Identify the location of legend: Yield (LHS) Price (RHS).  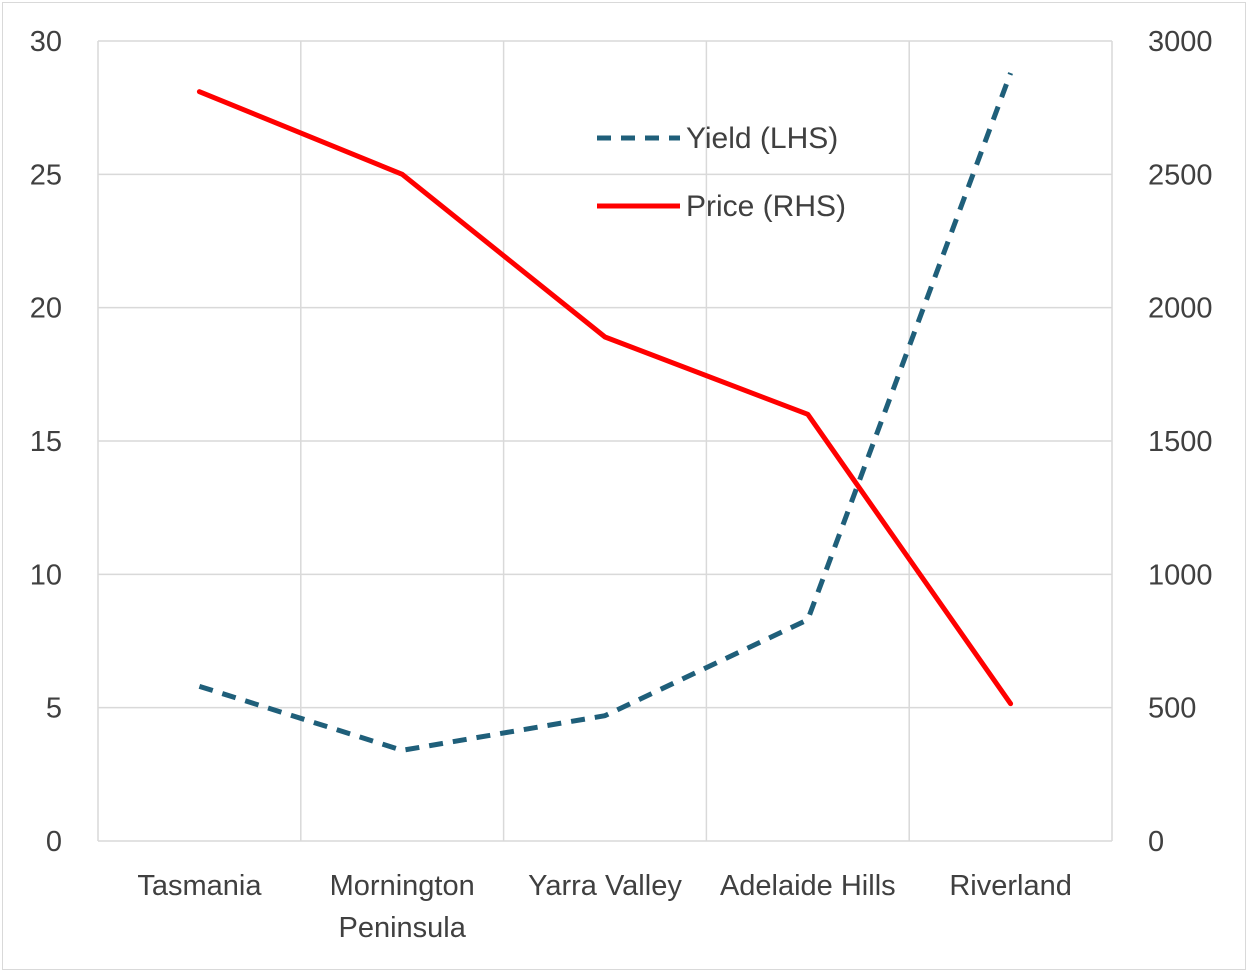
(721, 172).